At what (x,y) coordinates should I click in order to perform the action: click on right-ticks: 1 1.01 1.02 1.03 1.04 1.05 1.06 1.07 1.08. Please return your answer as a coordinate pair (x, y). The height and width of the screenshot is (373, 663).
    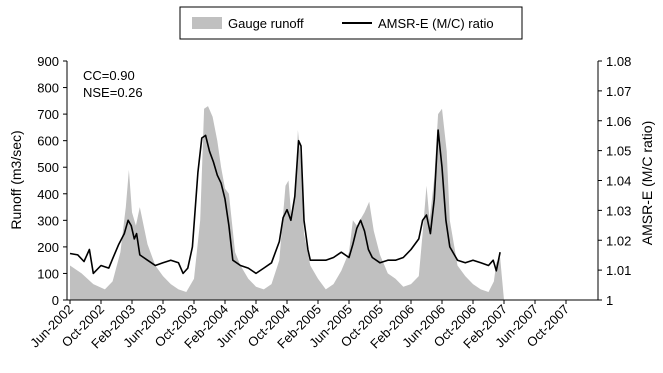
    Looking at the image, I should click on (614, 181).